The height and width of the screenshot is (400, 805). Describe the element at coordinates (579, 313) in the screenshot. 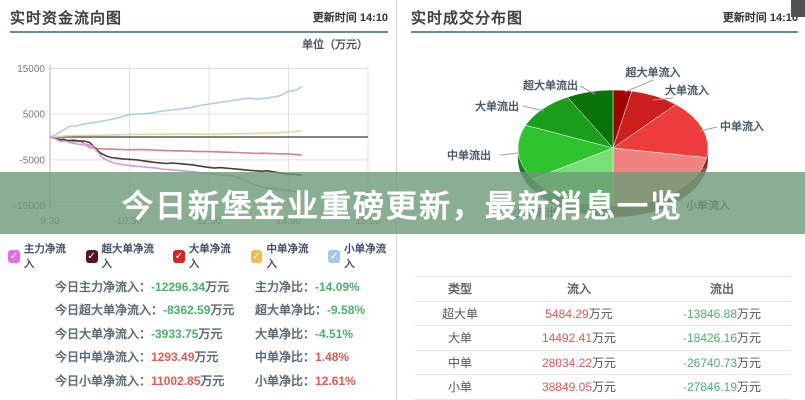

I see `cell-inflow: 5484.29万元` at that location.